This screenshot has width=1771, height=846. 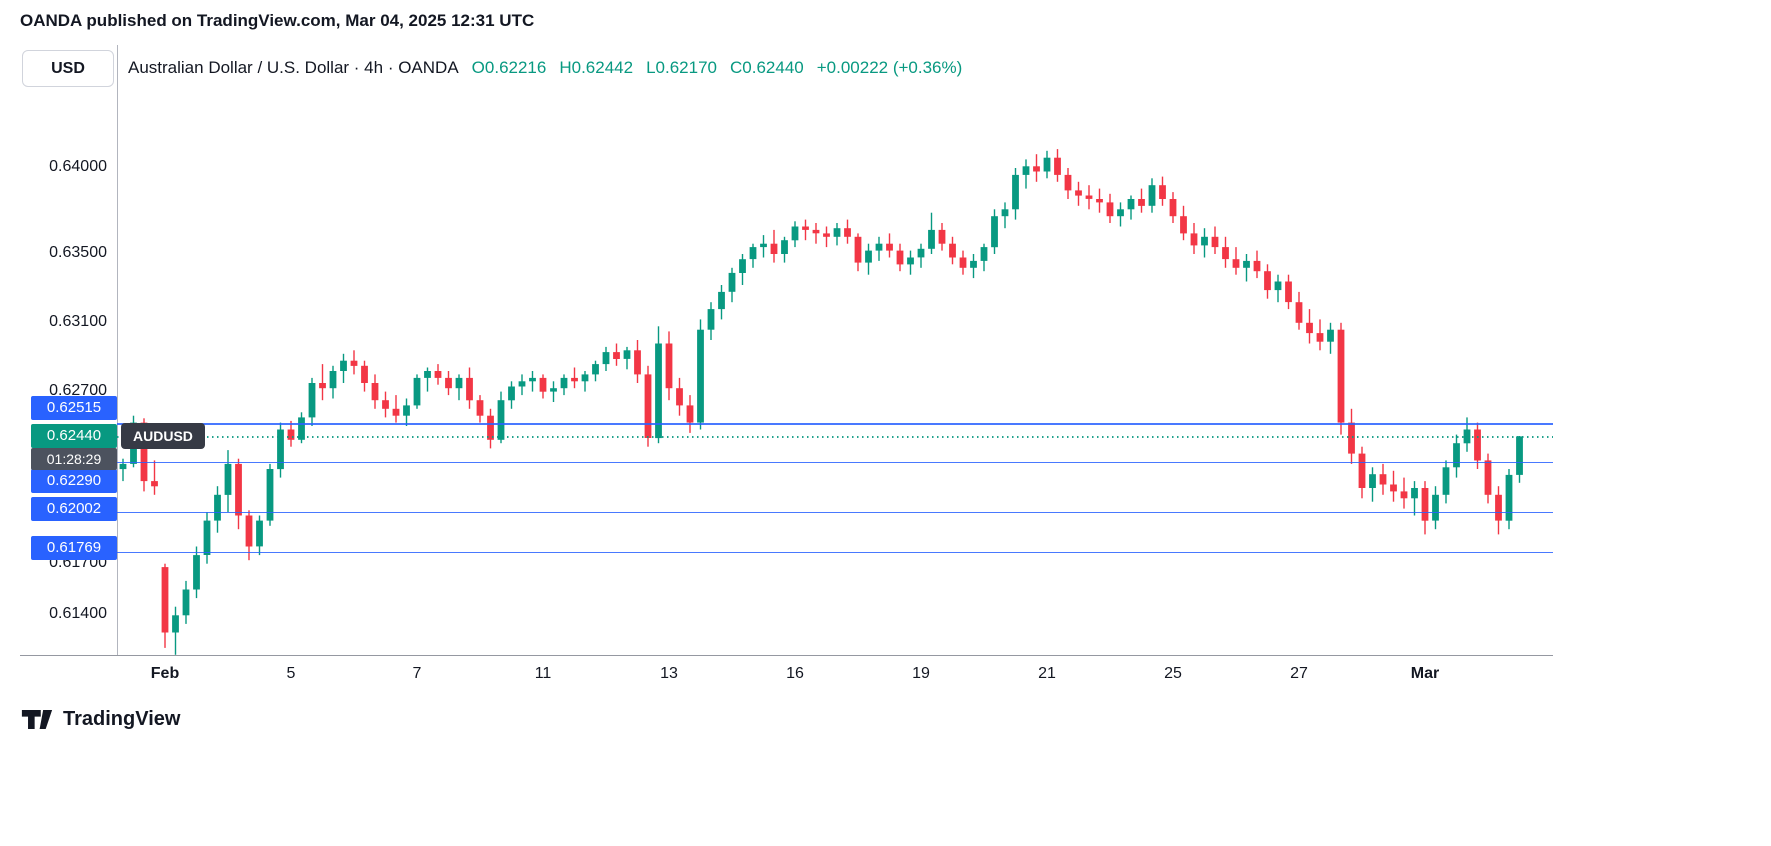 What do you see at coordinates (417, 673) in the screenshot?
I see `time-axis-tick: 7` at bounding box center [417, 673].